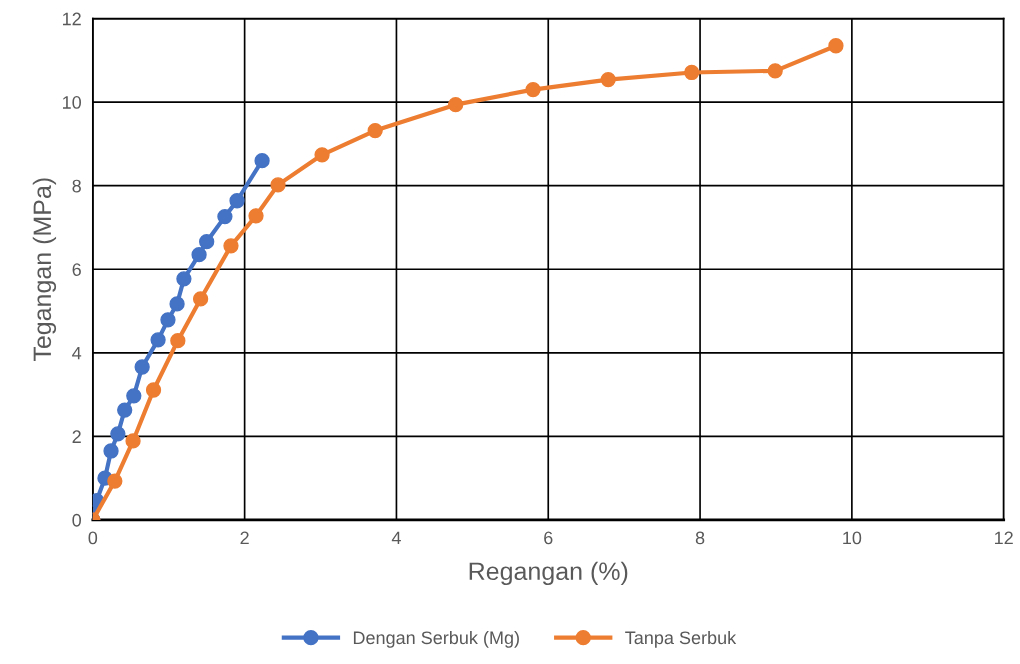 Image resolution: width=1020 pixels, height=664 pixels. I want to click on x-tick-label: 6, so click(548, 538).